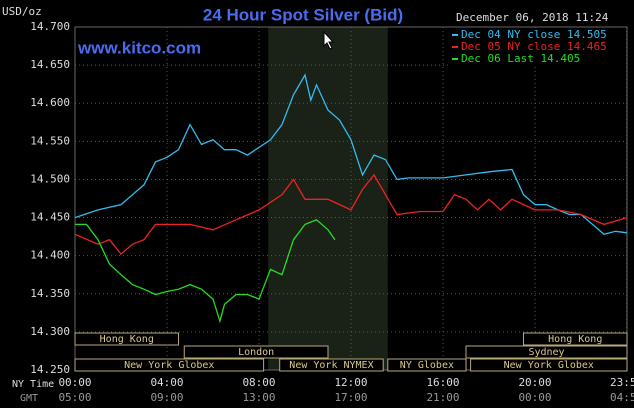 This screenshot has height=408, width=634. What do you see at coordinates (50, 369) in the screenshot?
I see `y-tick-label: 14.250` at bounding box center [50, 369].